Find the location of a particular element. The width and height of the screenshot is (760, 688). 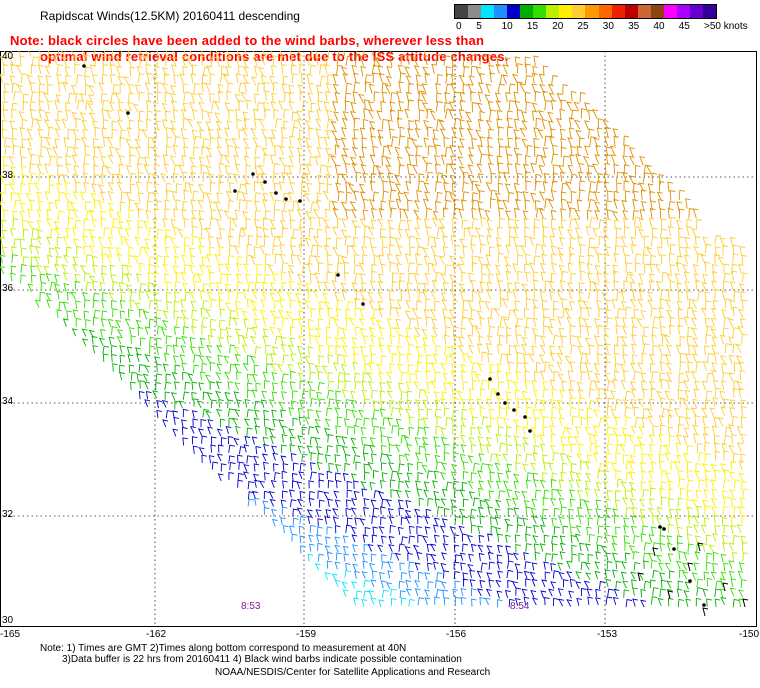

legend-label: 0 is located at coordinates (459, 26).